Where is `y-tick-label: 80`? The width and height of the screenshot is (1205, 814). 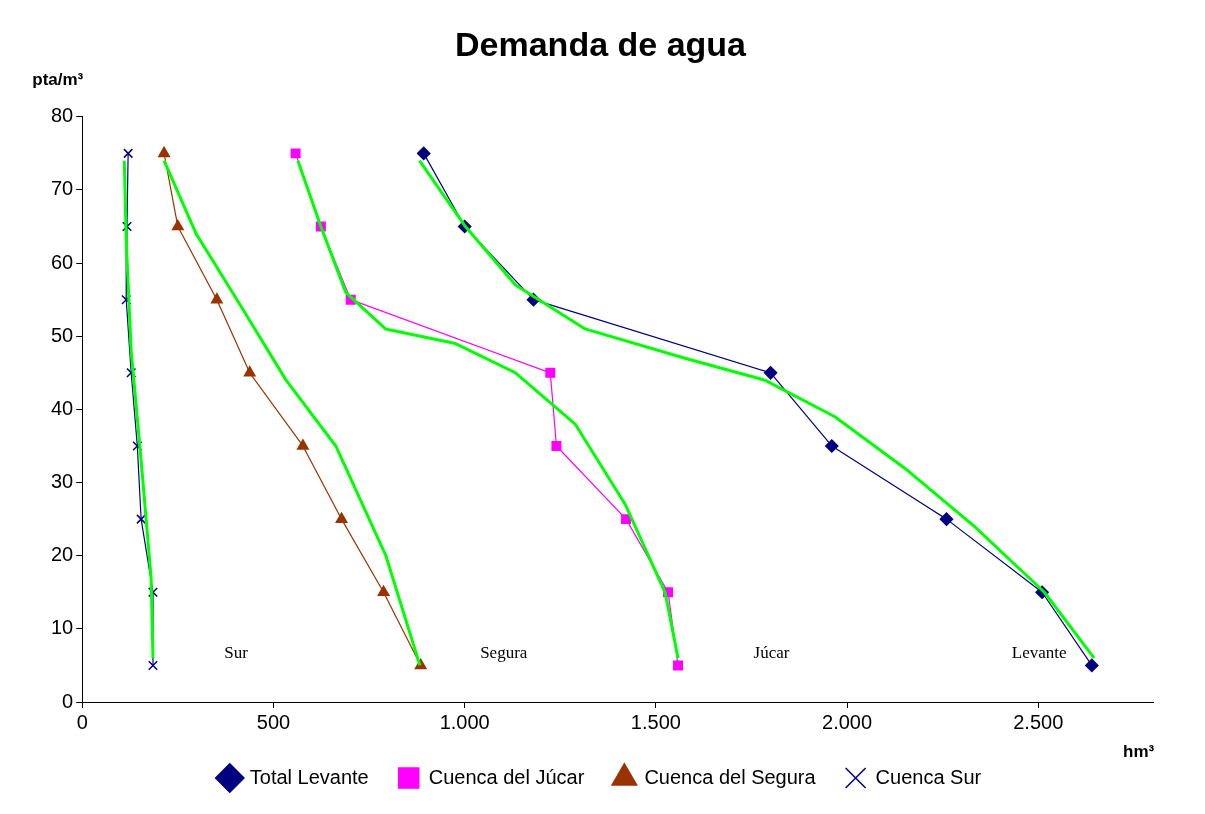
y-tick-label: 80 is located at coordinates (62, 115).